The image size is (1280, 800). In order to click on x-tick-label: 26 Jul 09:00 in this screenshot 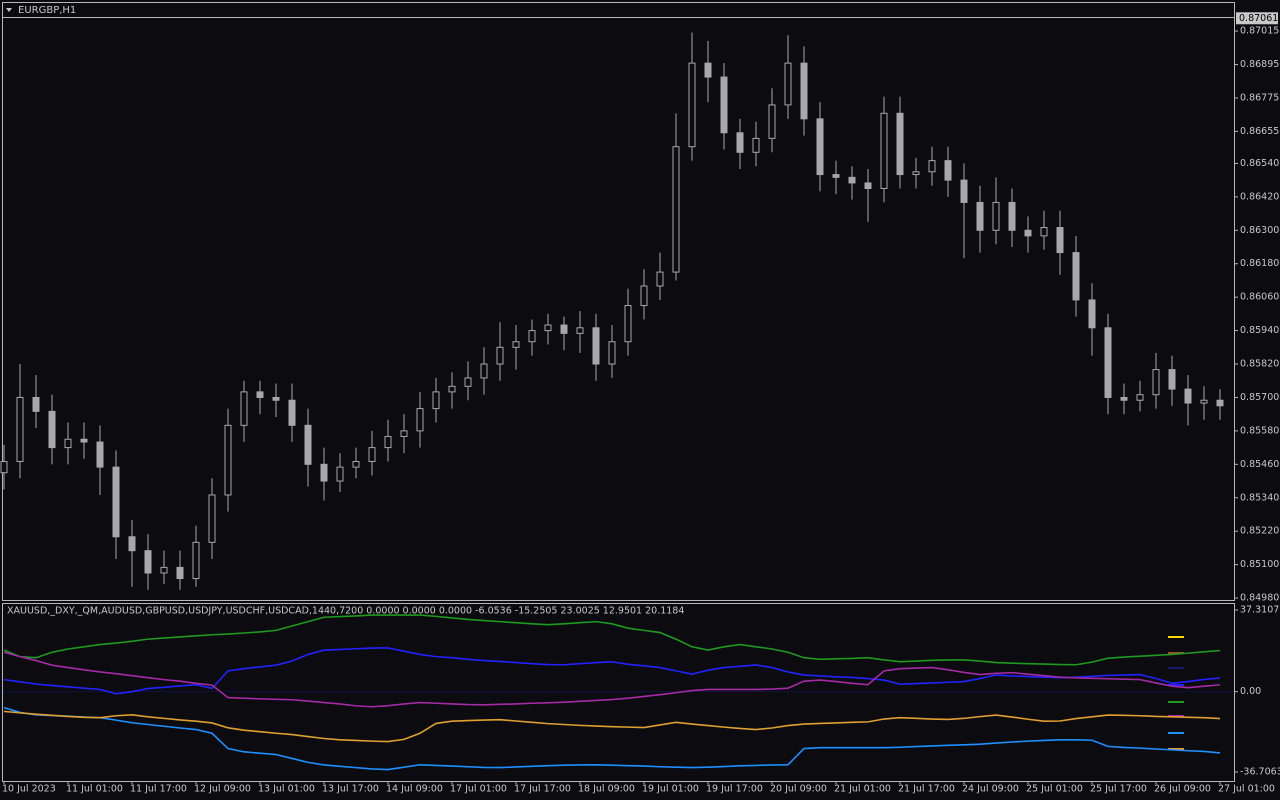, I will do `click(1182, 789)`.